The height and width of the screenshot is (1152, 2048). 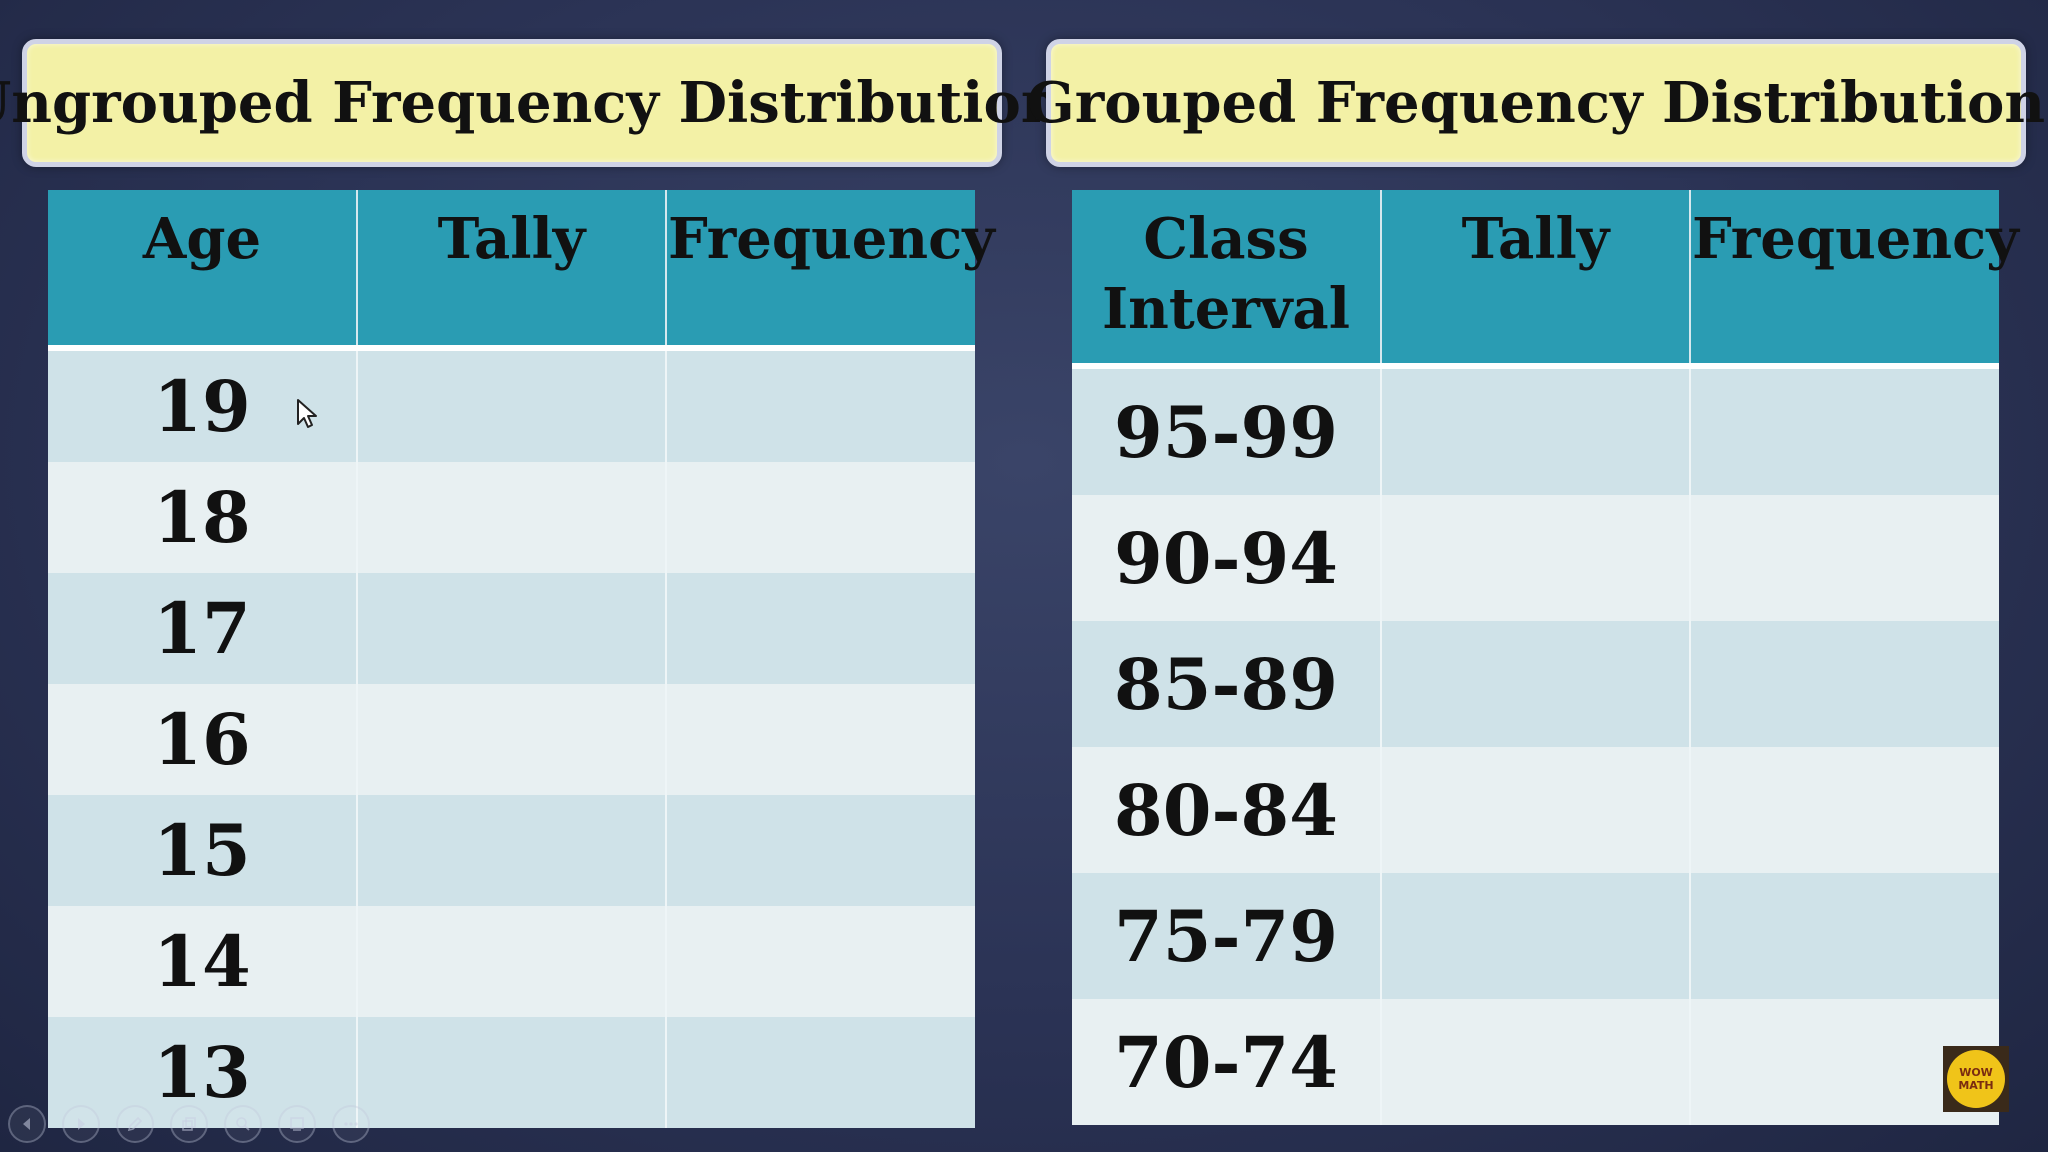 What do you see at coordinates (203, 850) in the screenshot?
I see `age-cell: 15` at bounding box center [203, 850].